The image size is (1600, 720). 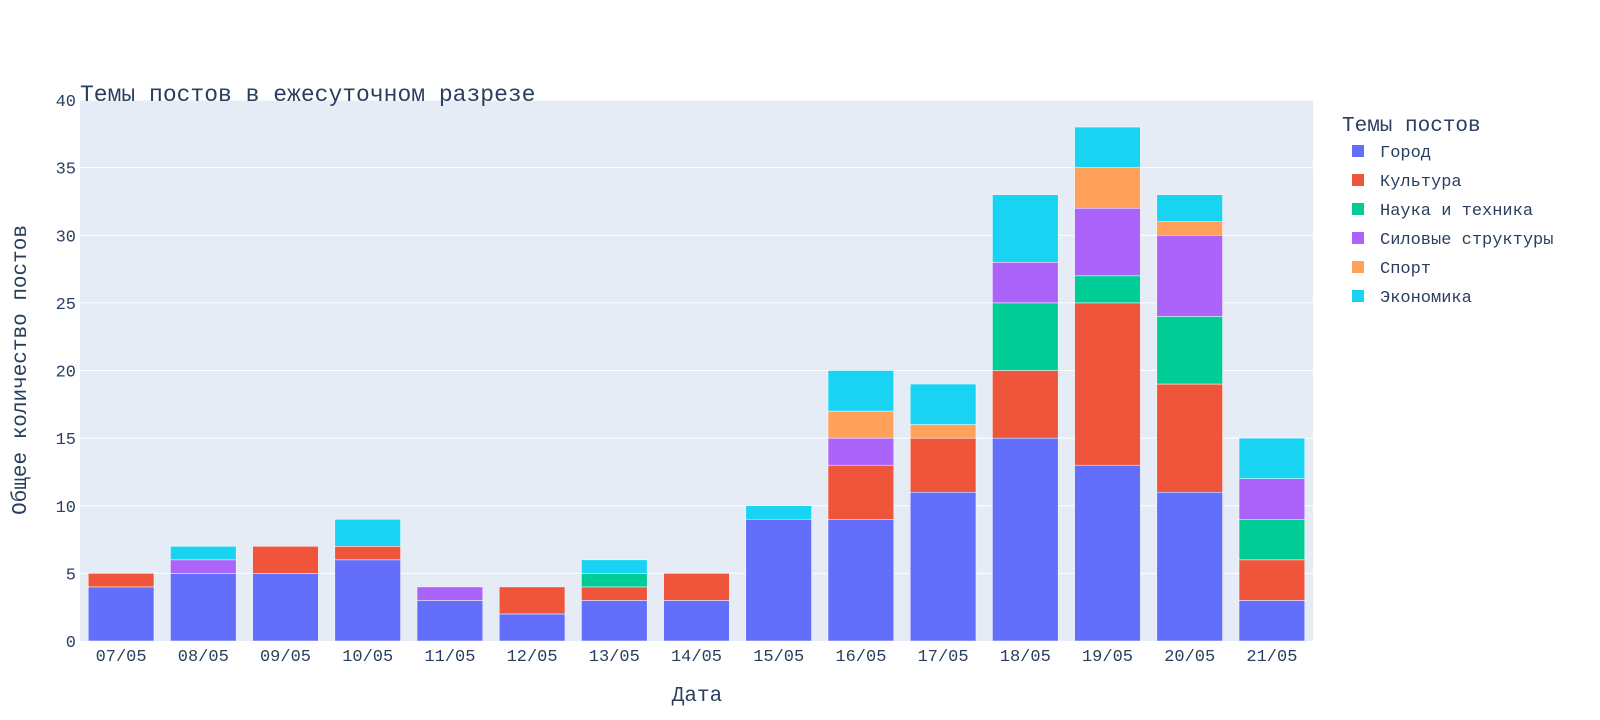 What do you see at coordinates (532, 657) in the screenshot?
I see `x-tick-label: 12/05` at bounding box center [532, 657].